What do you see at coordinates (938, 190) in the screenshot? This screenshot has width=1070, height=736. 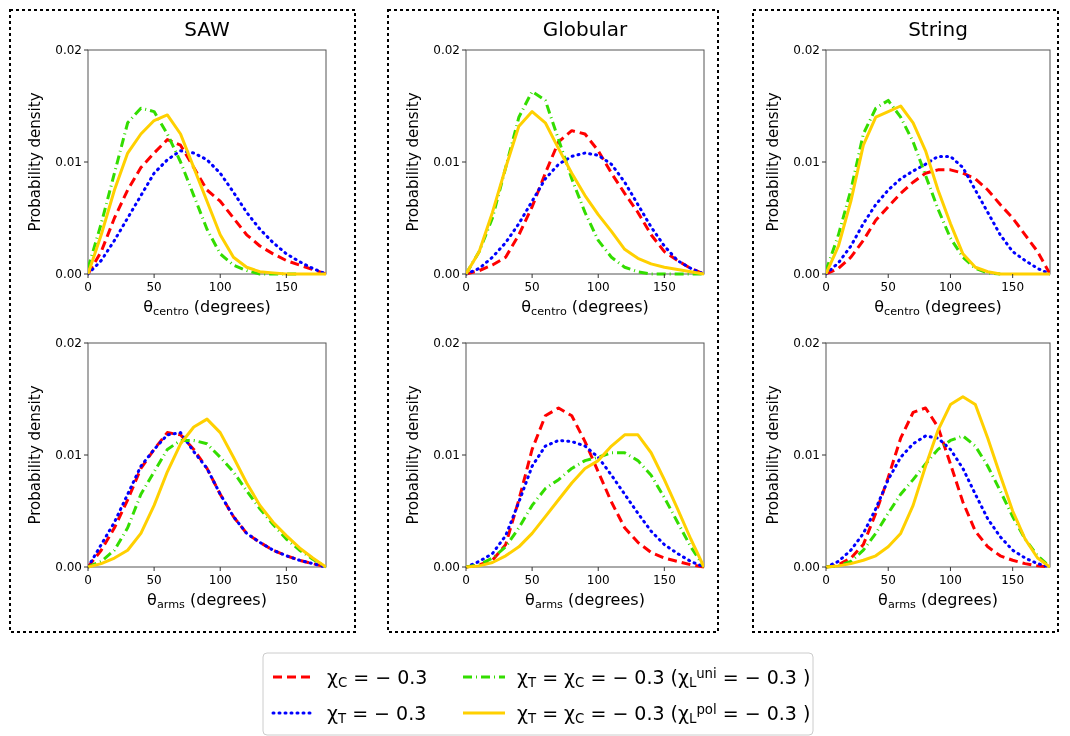 I see `line-series` at bounding box center [938, 190].